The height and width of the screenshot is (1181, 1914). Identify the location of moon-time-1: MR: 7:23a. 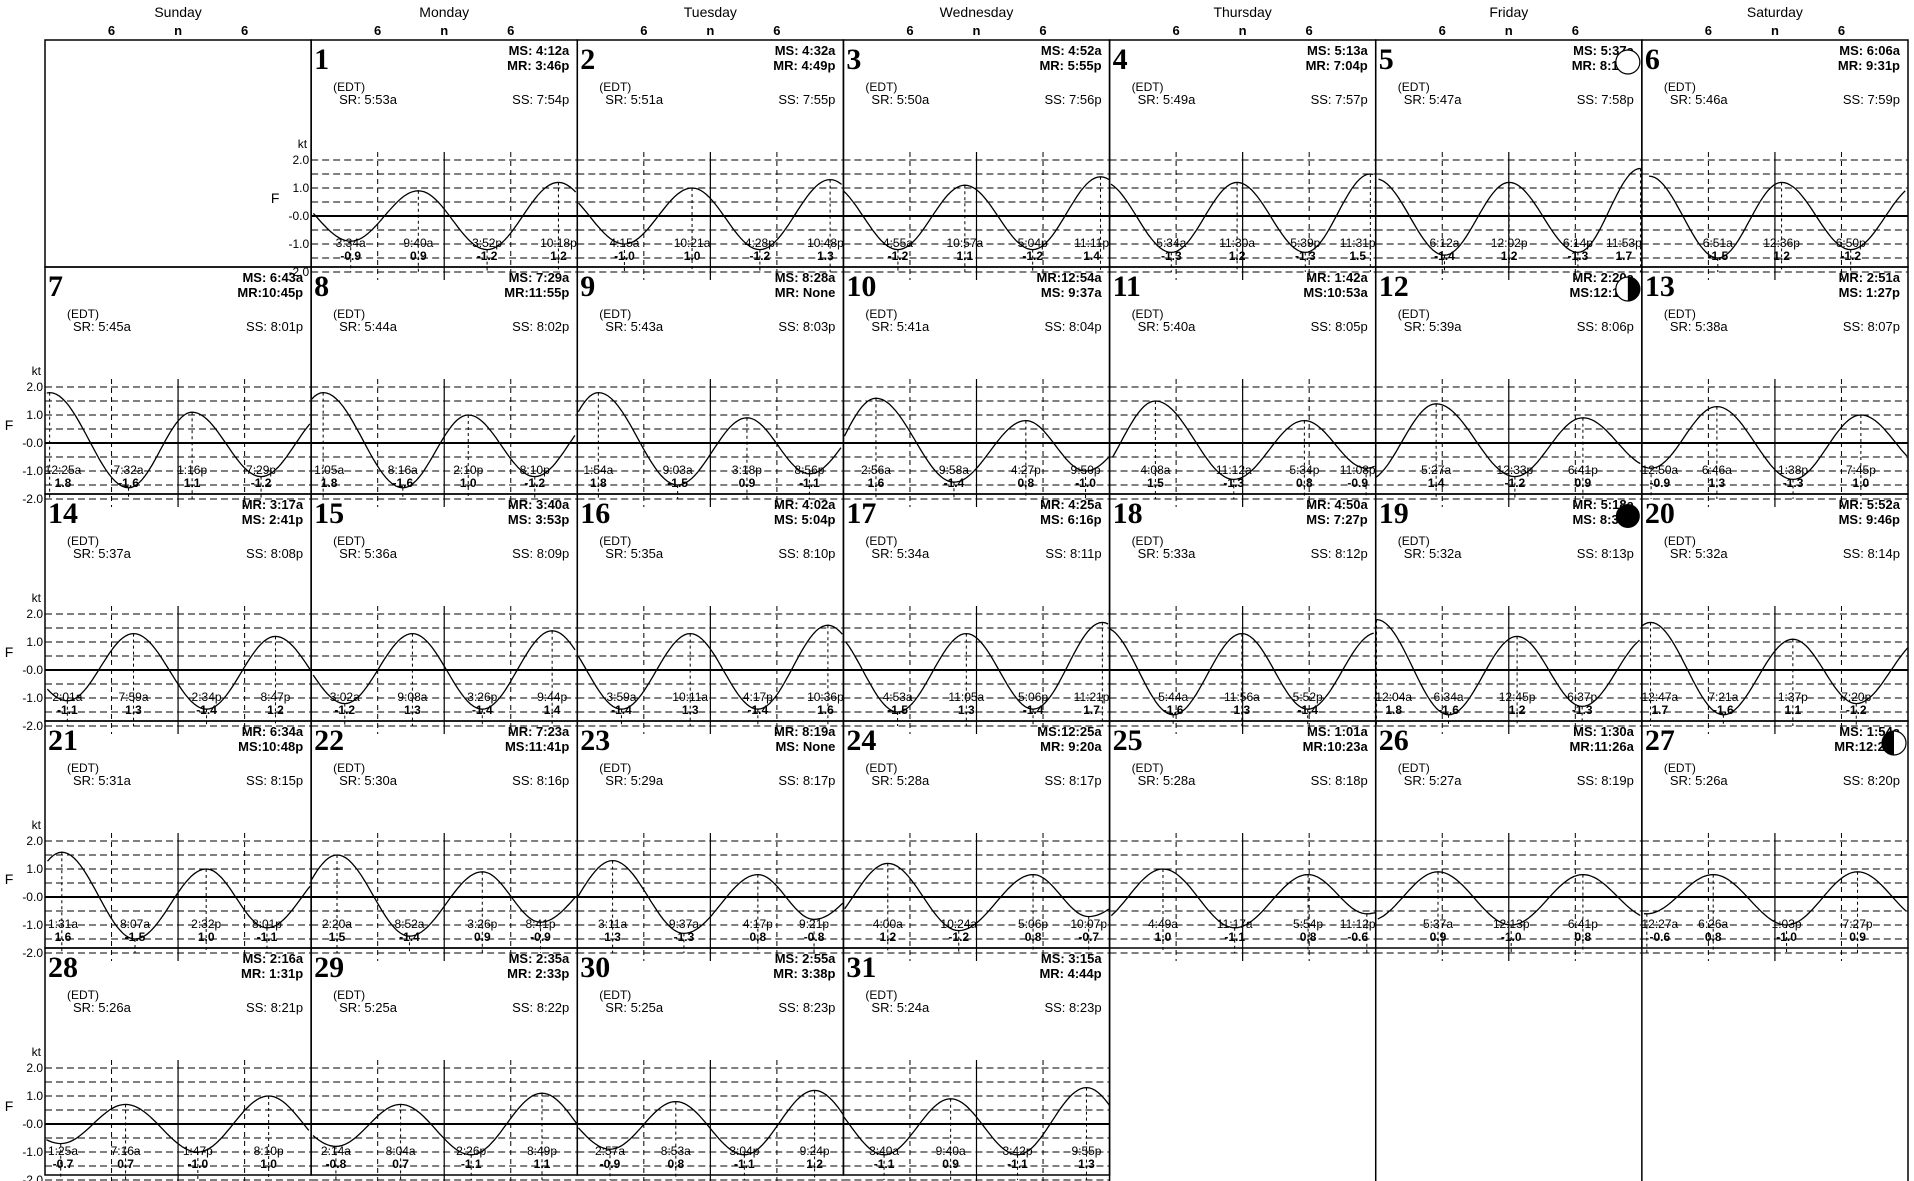
(539, 731).